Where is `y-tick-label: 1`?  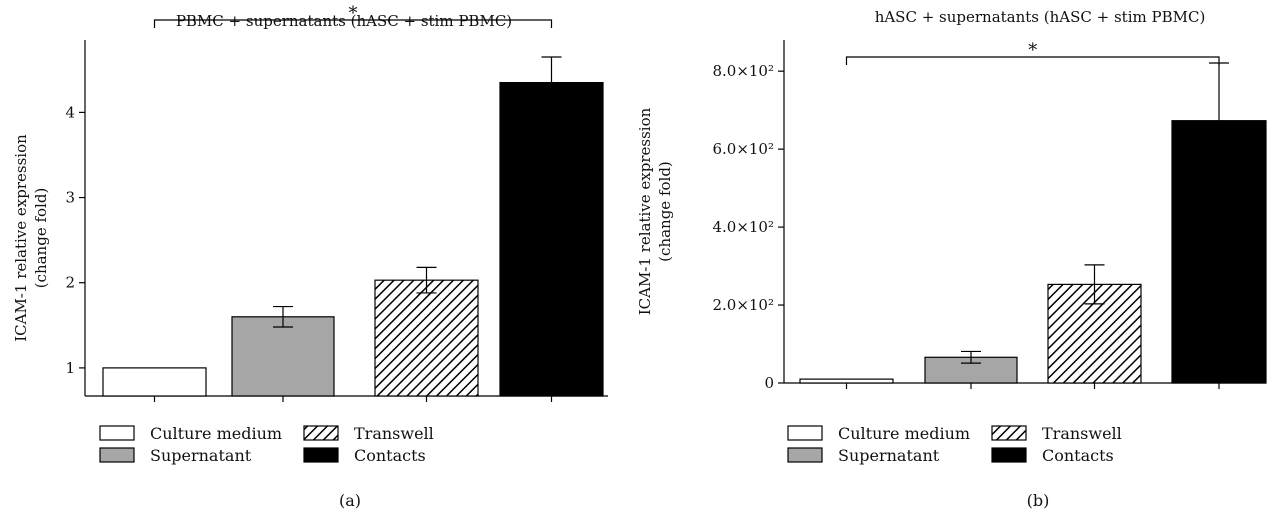
y-tick-label: 1 is located at coordinates (70, 368).